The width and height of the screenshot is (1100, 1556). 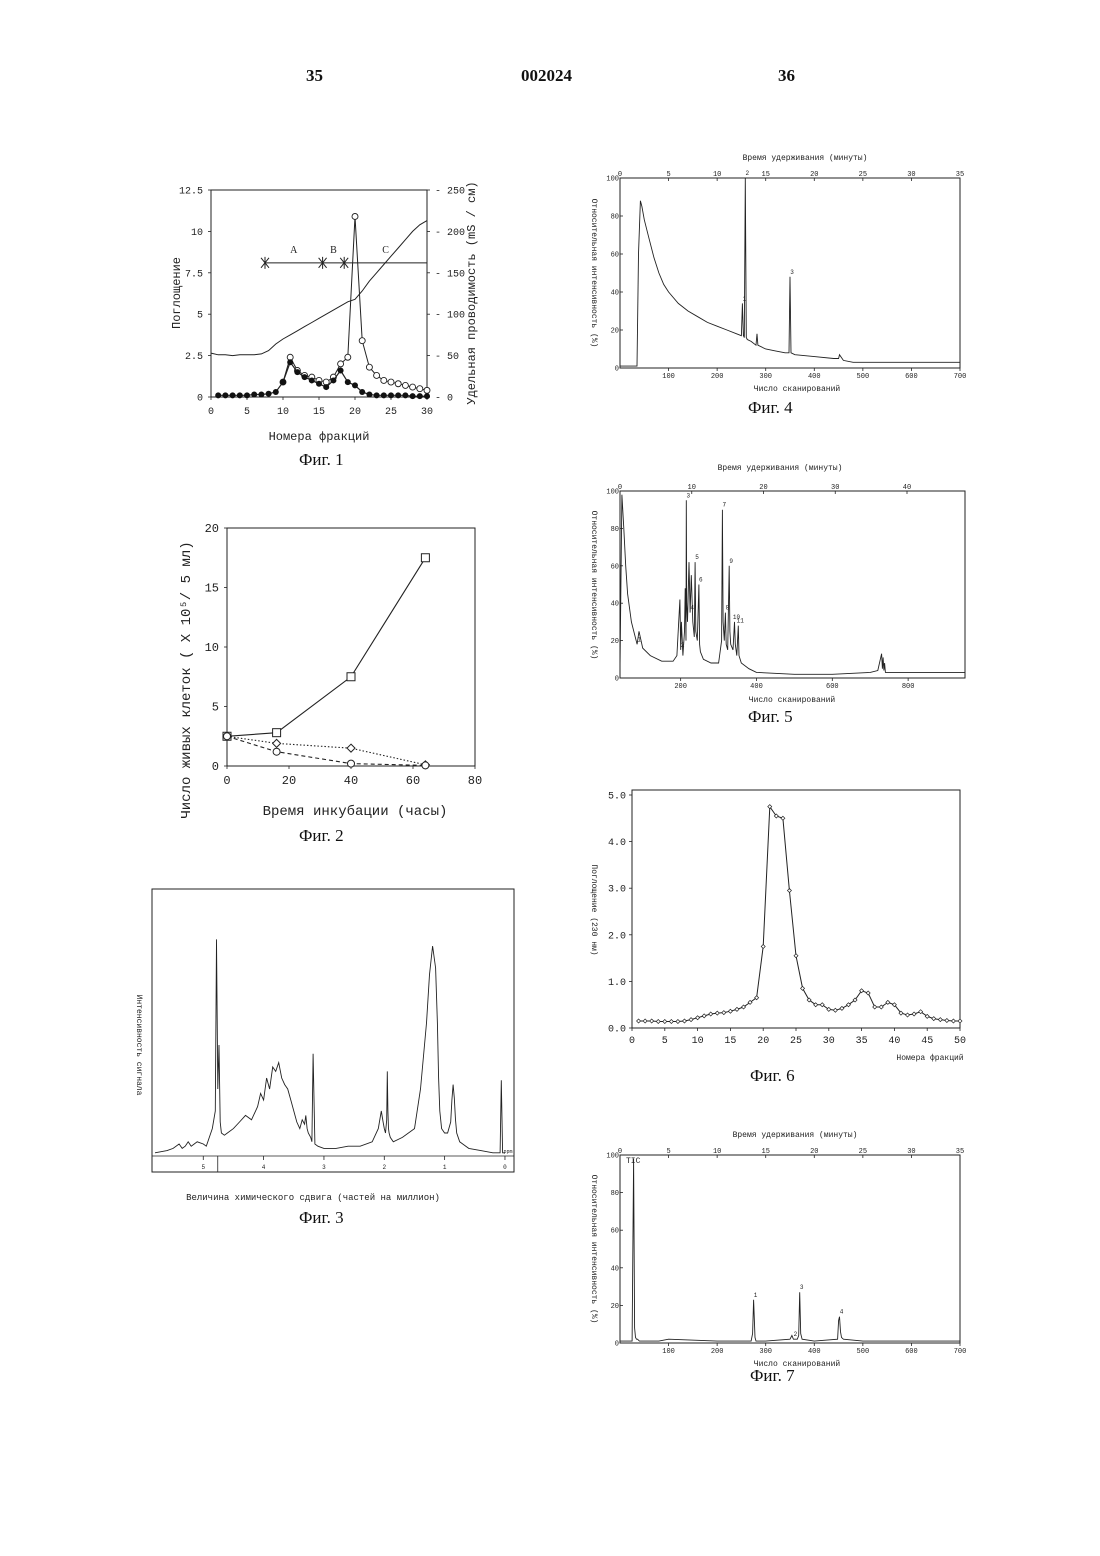 What do you see at coordinates (194, 274) in the screenshot?
I see `y-tick-label: 7.5` at bounding box center [194, 274].